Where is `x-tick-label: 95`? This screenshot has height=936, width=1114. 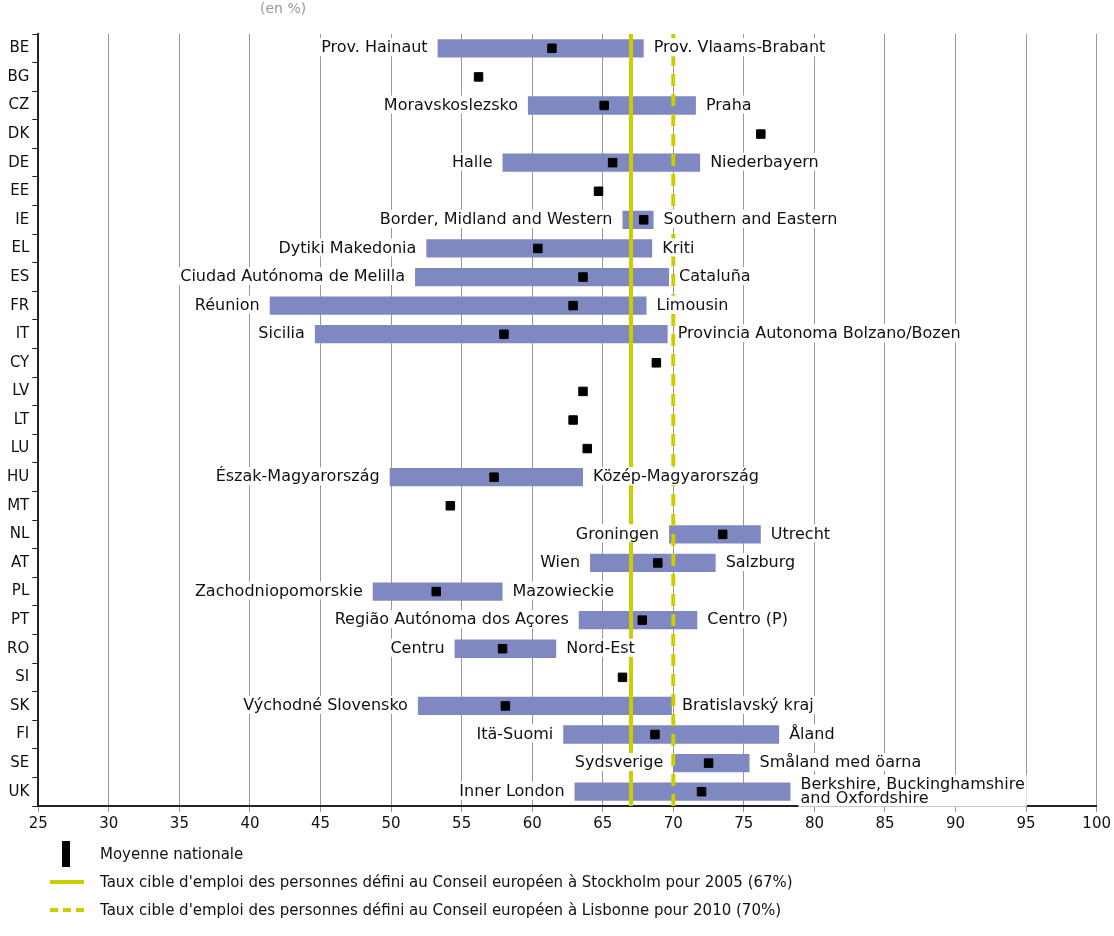
x-tick-label: 95 is located at coordinates (1026, 822).